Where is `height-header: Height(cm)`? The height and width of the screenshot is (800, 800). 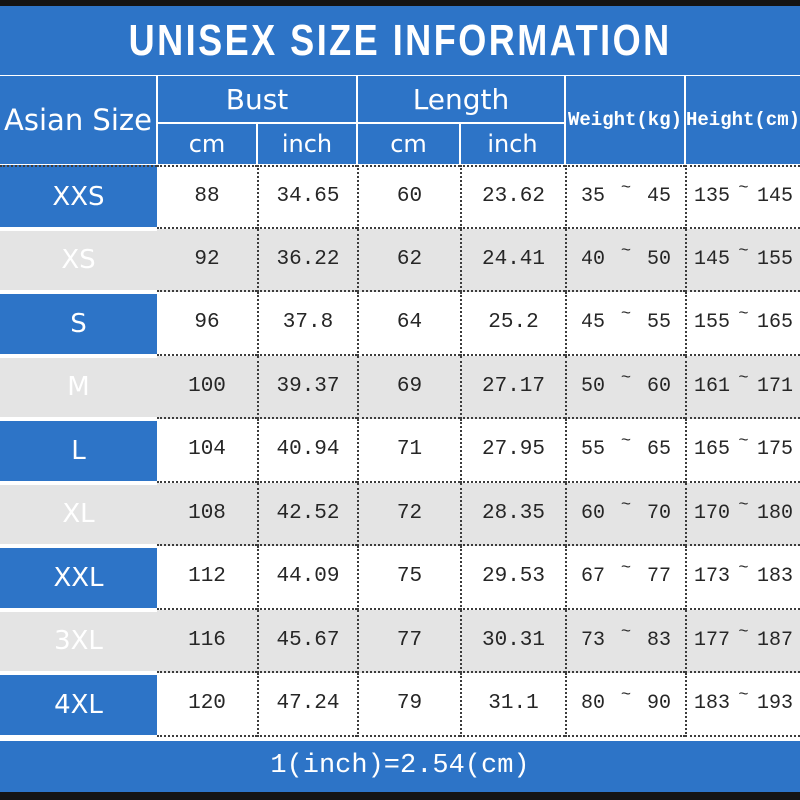
height-header: Height(cm) is located at coordinates (742, 120).